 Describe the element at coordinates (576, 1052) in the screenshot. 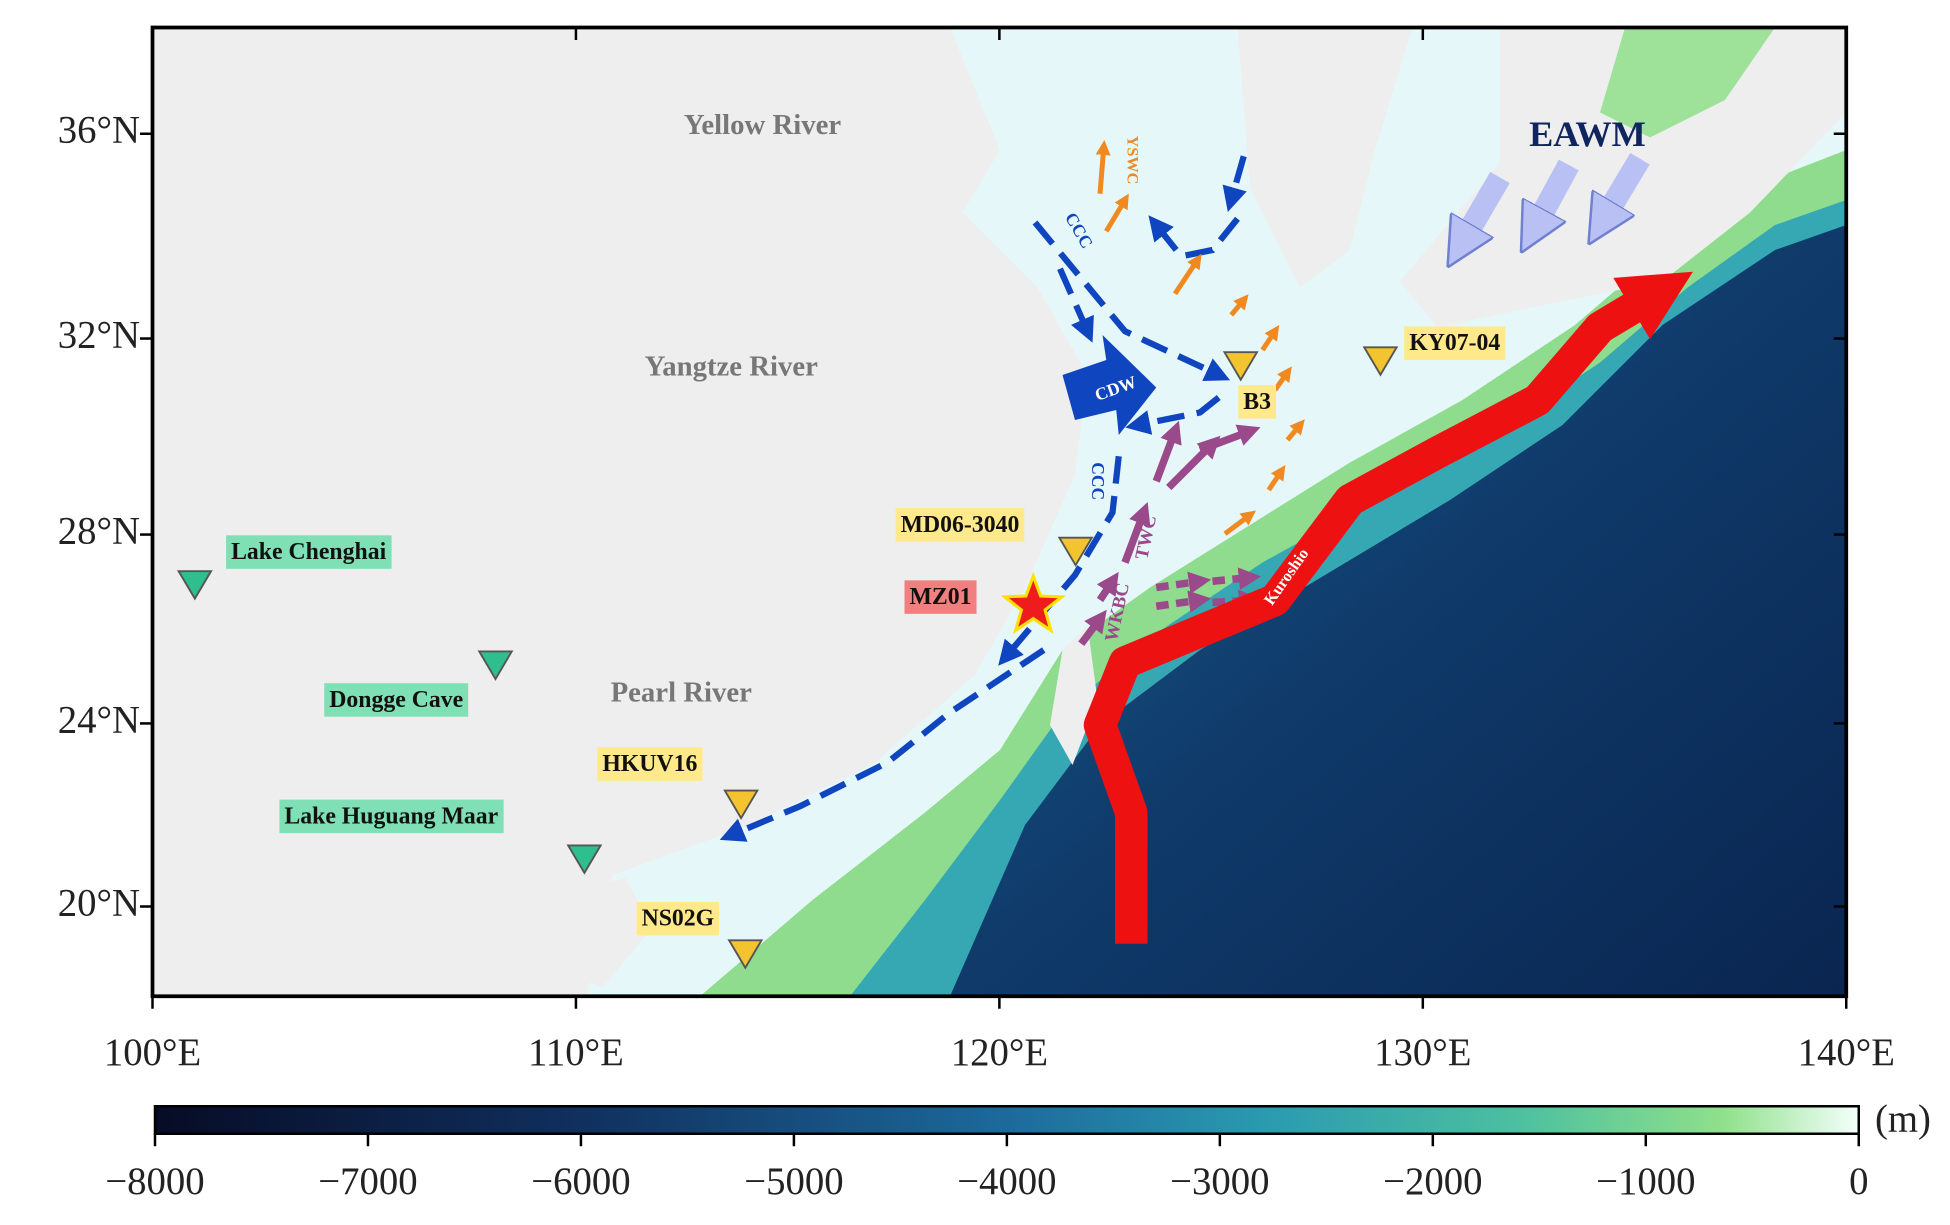

I see `lon-tick-label: 110°E` at that location.